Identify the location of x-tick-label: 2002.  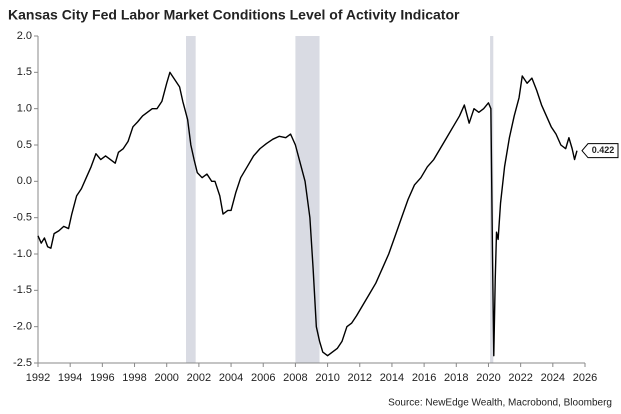
(199, 378).